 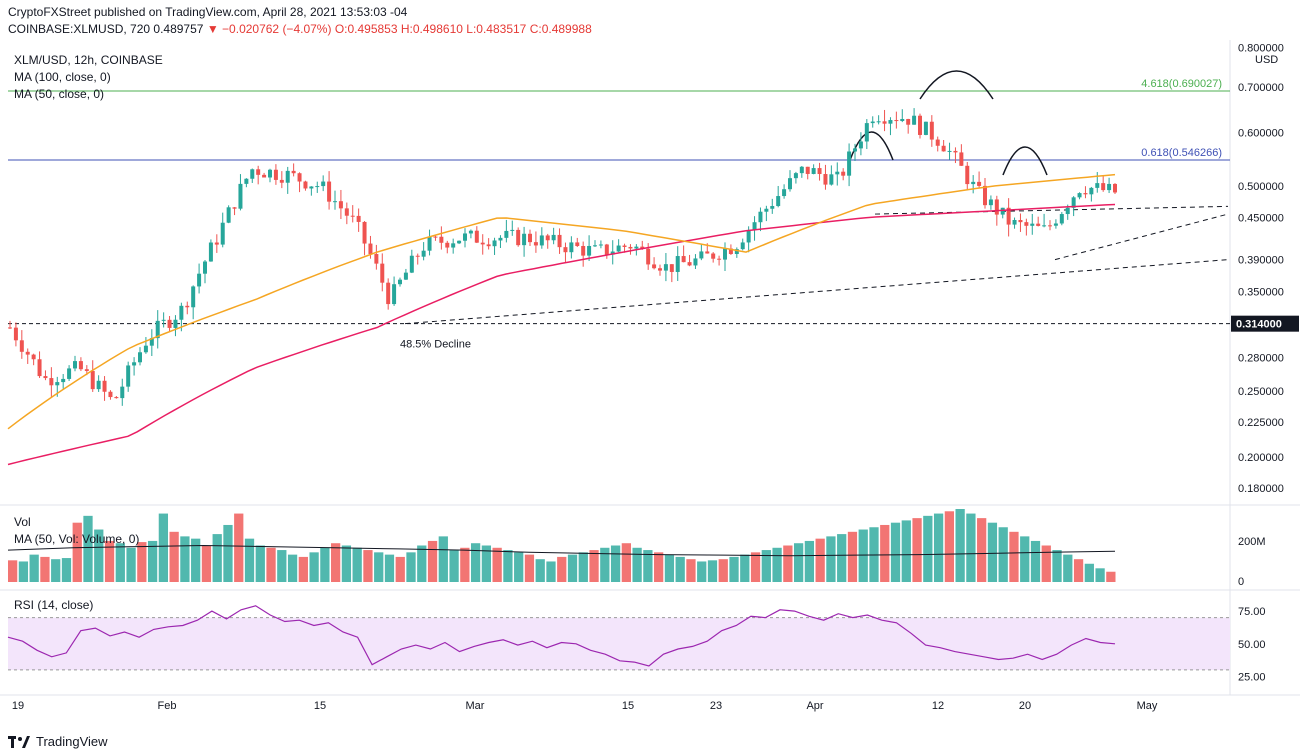 I want to click on time-tick-label: Apr, so click(x=814, y=706).